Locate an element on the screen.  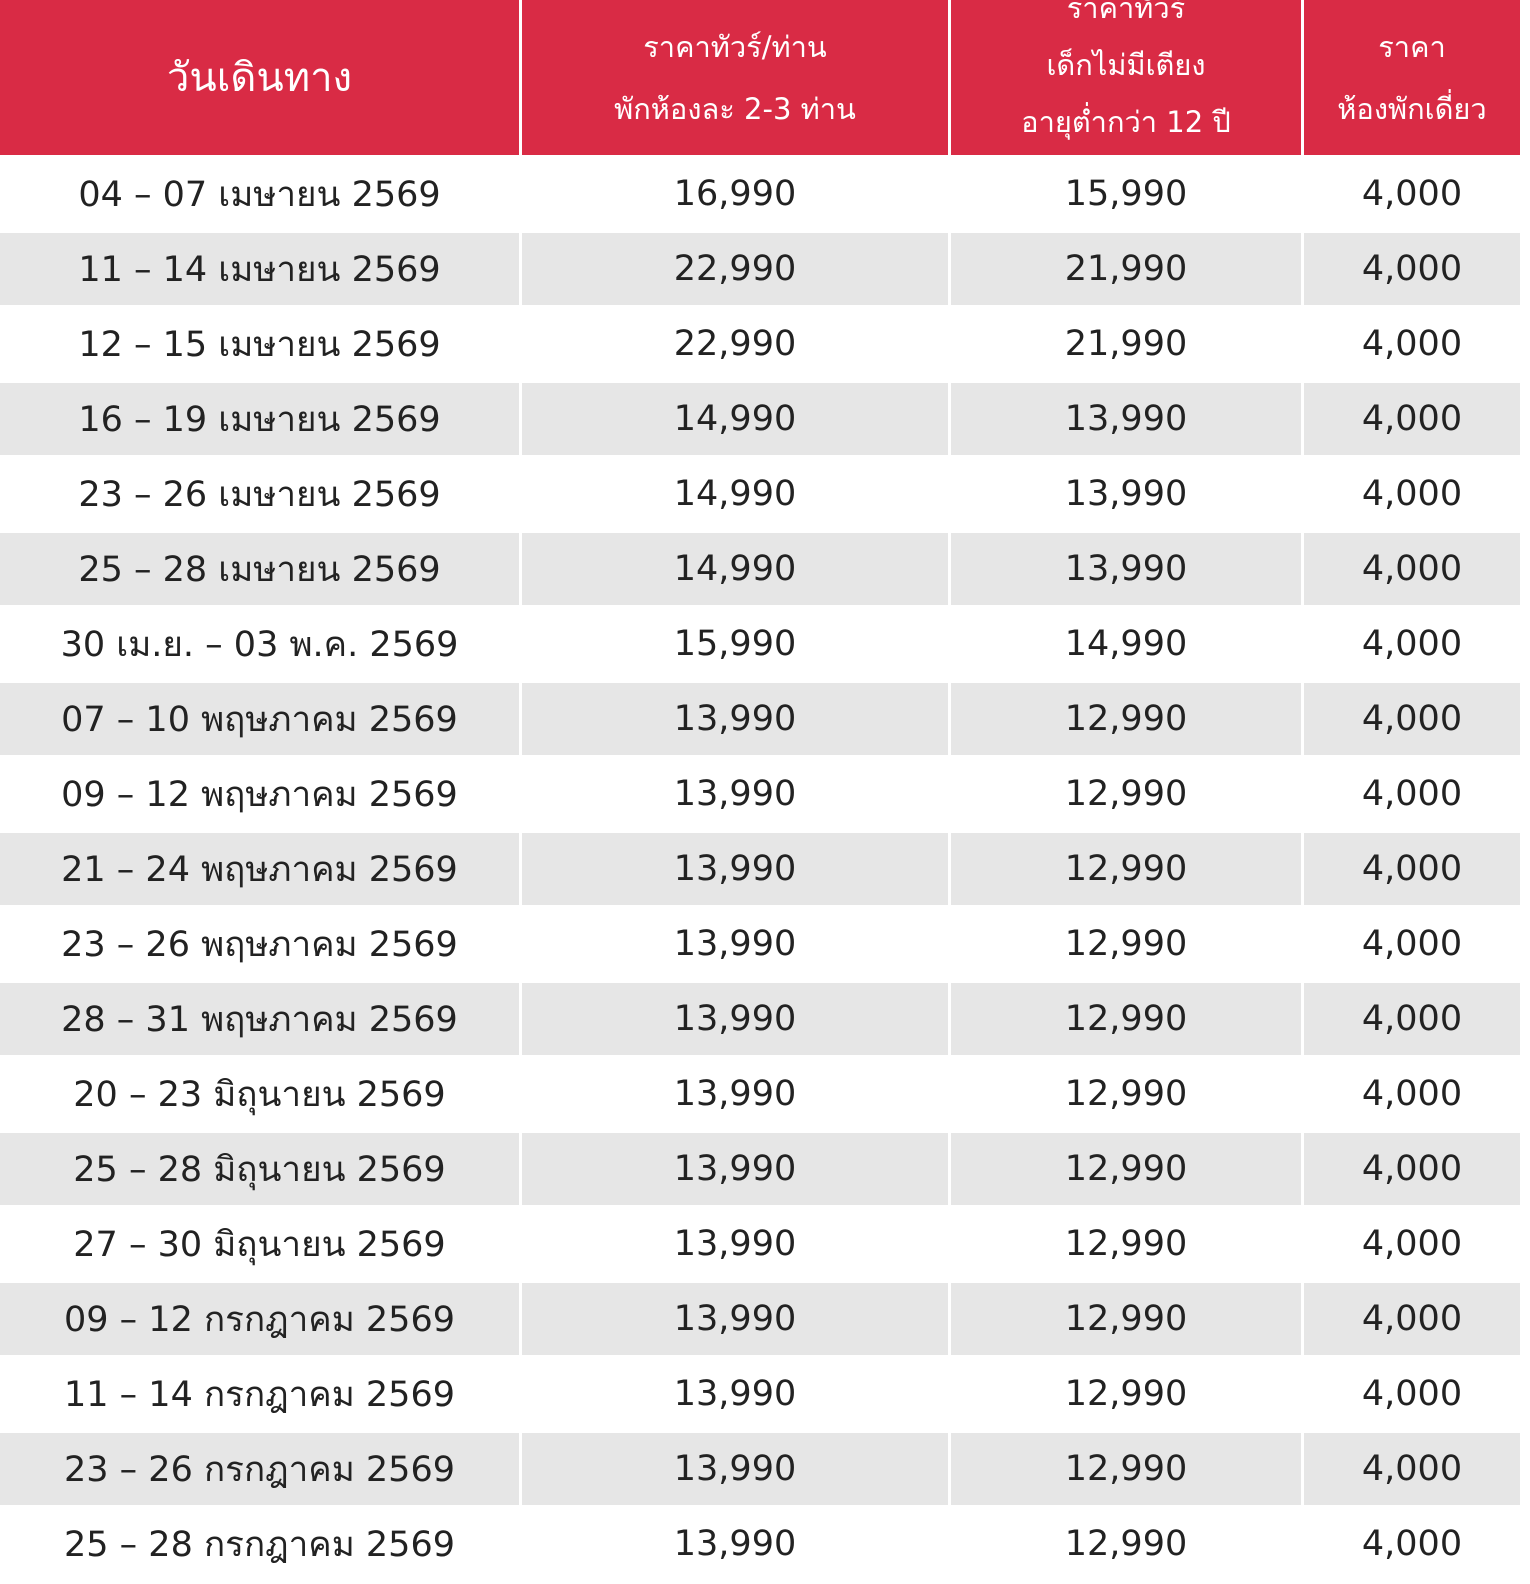
header-single-line2: ห้องพักเดี่ยว is located at coordinates (1412, 108).